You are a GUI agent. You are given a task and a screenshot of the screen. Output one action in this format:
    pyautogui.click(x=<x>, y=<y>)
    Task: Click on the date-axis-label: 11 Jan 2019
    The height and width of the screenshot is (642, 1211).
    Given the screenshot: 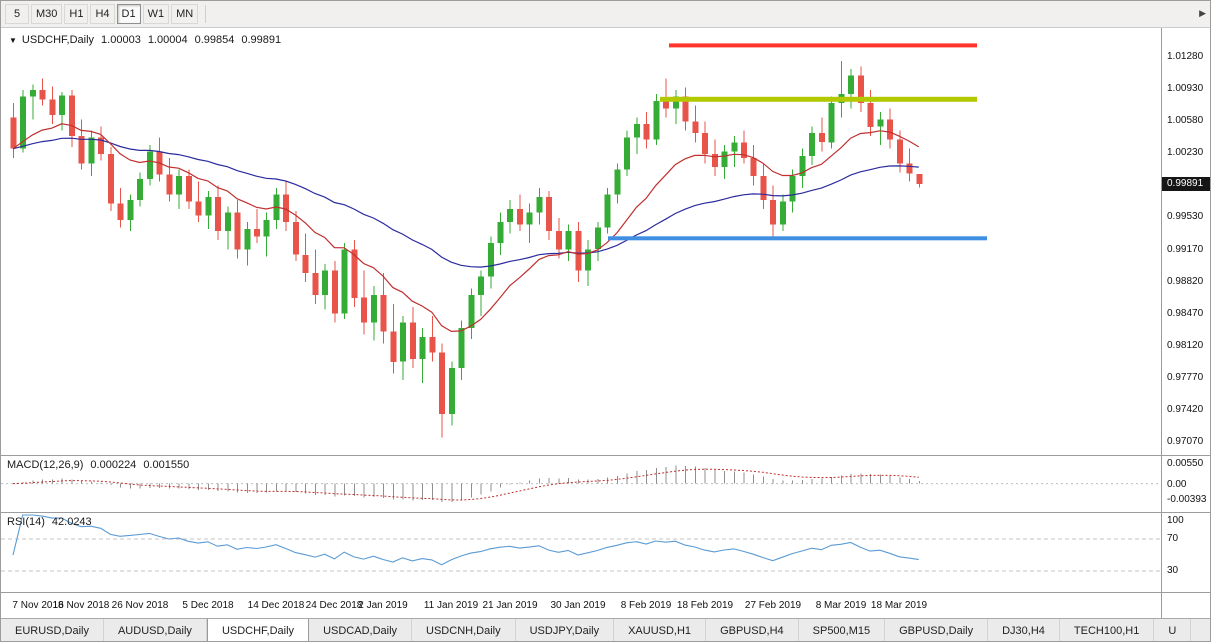 What is the action you would take?
    pyautogui.click(x=451, y=605)
    